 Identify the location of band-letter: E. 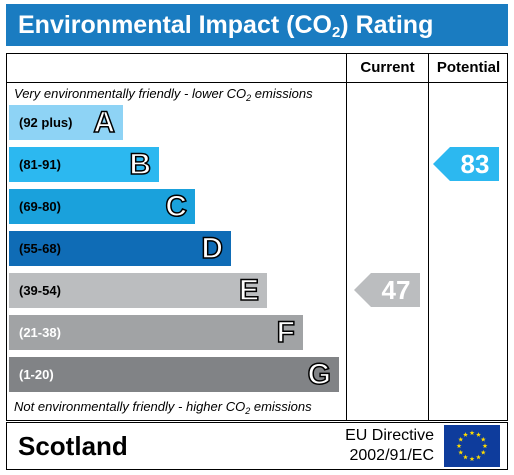
(249, 290).